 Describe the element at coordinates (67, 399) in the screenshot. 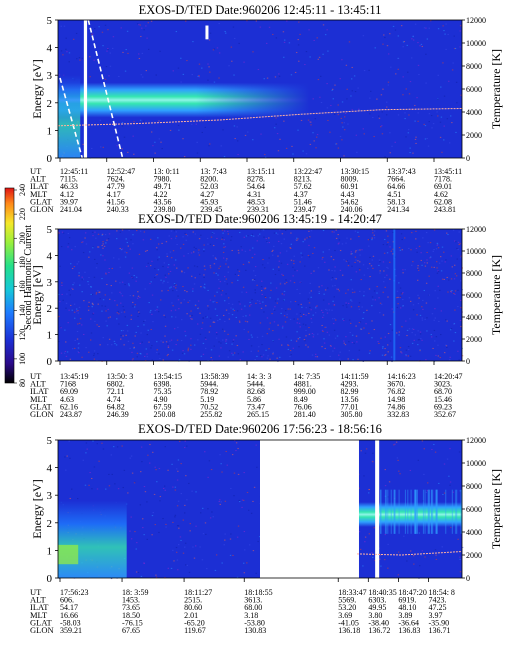

I see `ephemeris-value: 4.63` at that location.